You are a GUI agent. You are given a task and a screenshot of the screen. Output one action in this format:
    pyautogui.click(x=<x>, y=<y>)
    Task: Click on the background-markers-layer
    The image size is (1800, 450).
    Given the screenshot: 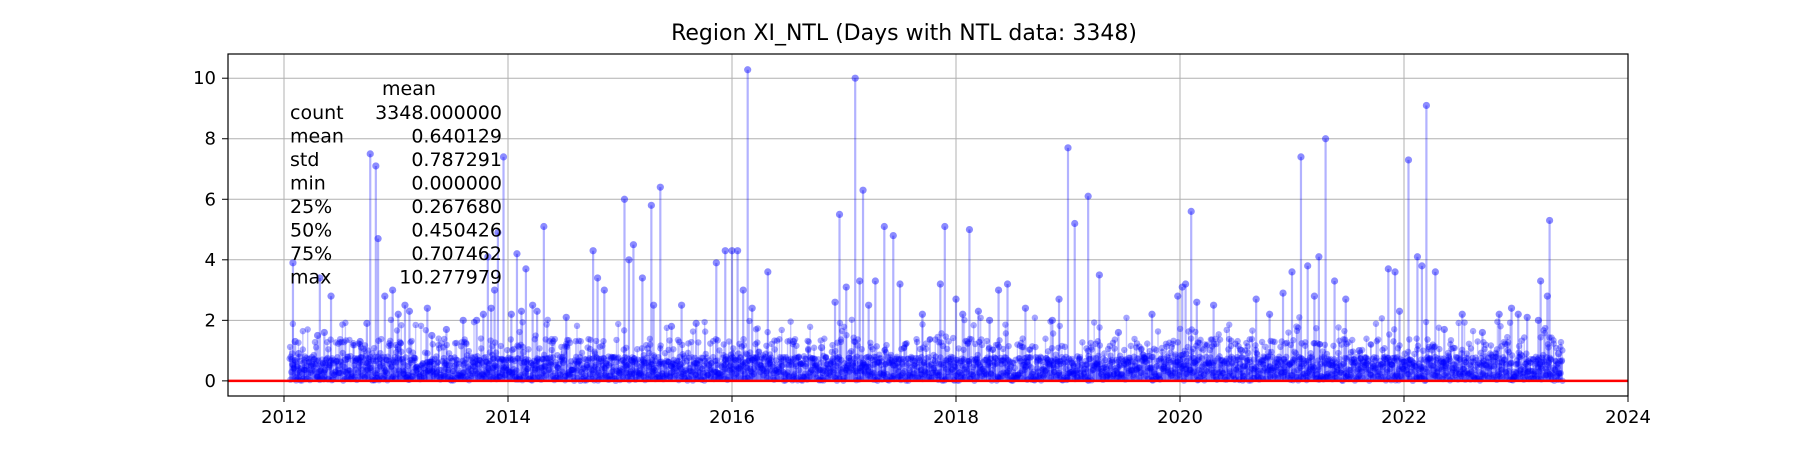 What is the action you would take?
    pyautogui.click(x=926, y=349)
    